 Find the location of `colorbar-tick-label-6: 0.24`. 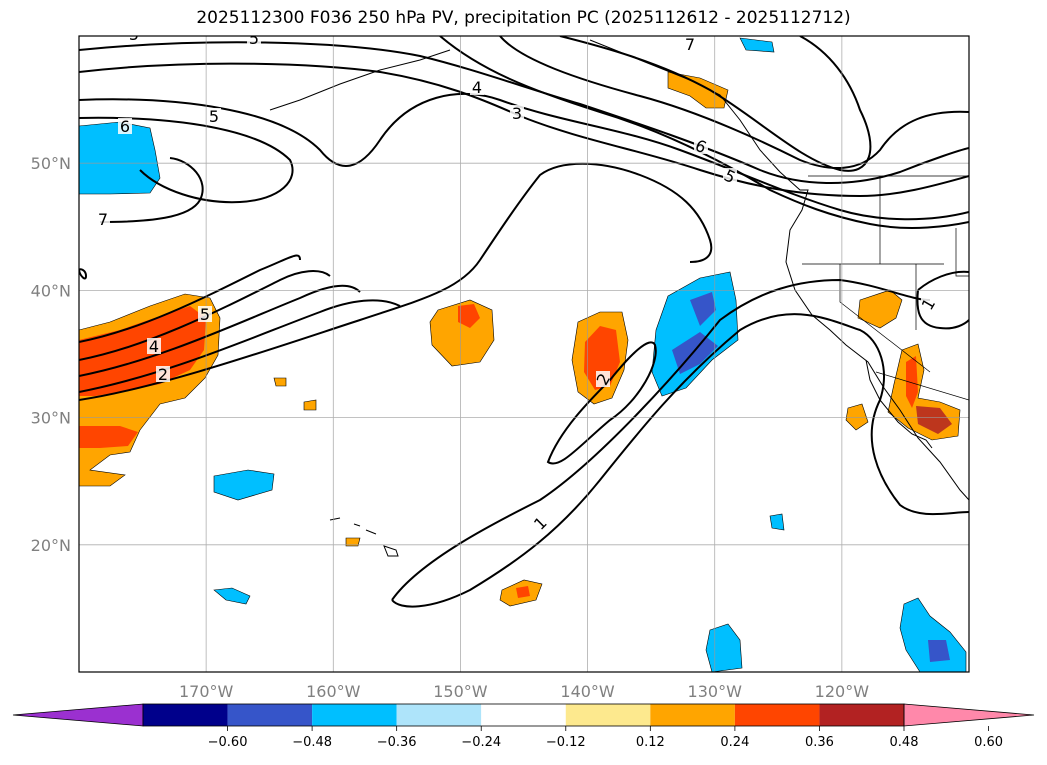

colorbar-tick-label-6: 0.24 is located at coordinates (734, 742).